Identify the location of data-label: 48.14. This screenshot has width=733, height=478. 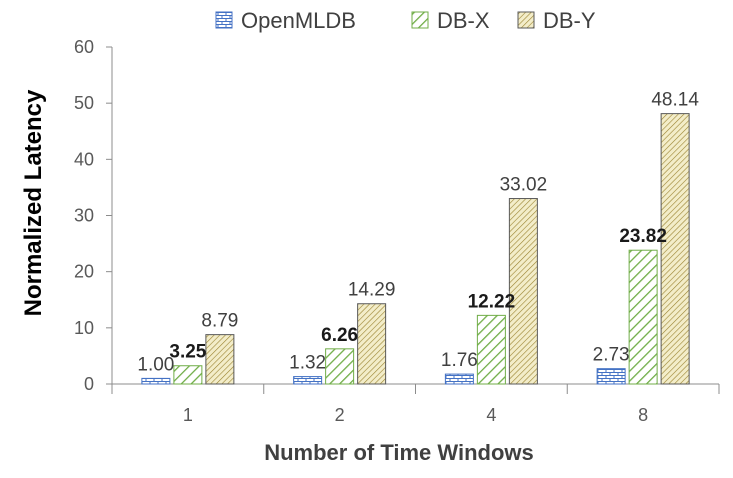
(675, 100).